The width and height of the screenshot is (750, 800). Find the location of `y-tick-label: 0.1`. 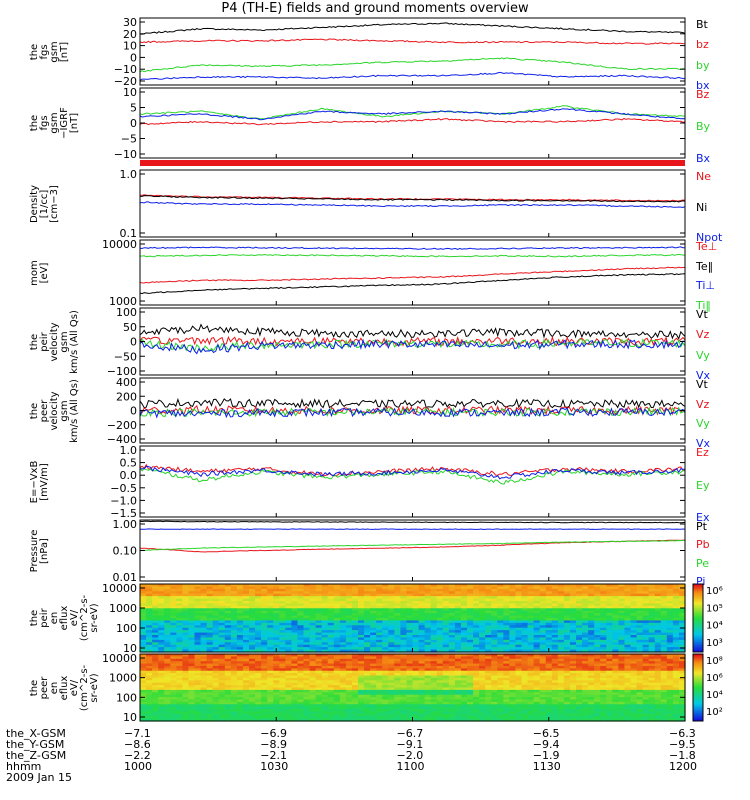

y-tick-label: 0.1 is located at coordinates (129, 233).